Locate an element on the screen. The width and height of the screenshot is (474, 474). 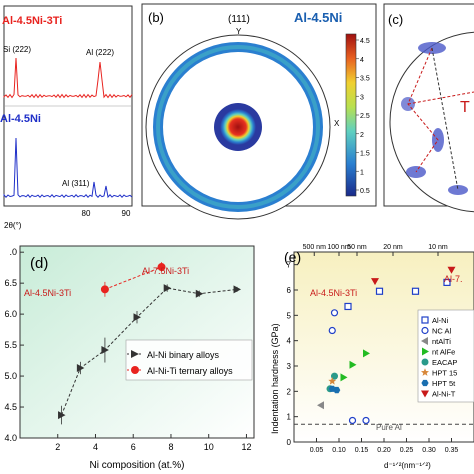
legend-binary-label: Al-Ni binary alloys is located at coordinates (183, 355).